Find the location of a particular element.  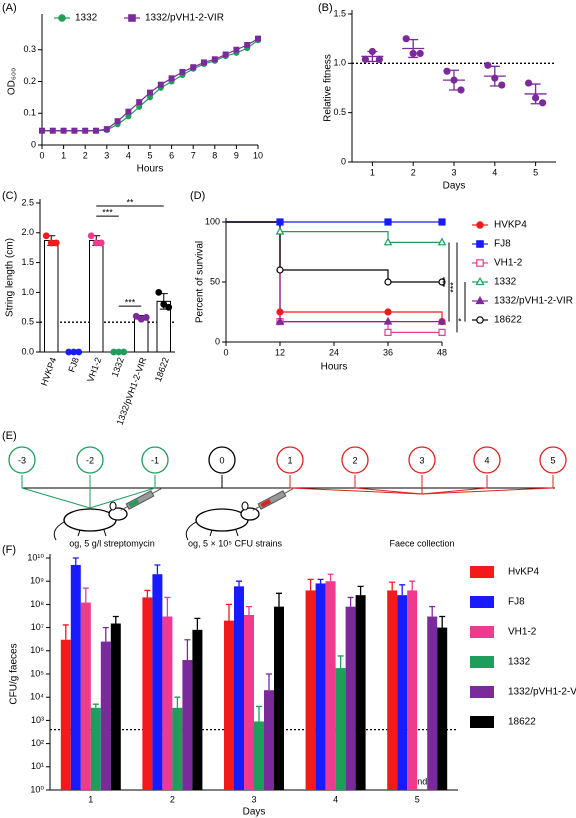

panel-label: (C) is located at coordinates (9, 196).